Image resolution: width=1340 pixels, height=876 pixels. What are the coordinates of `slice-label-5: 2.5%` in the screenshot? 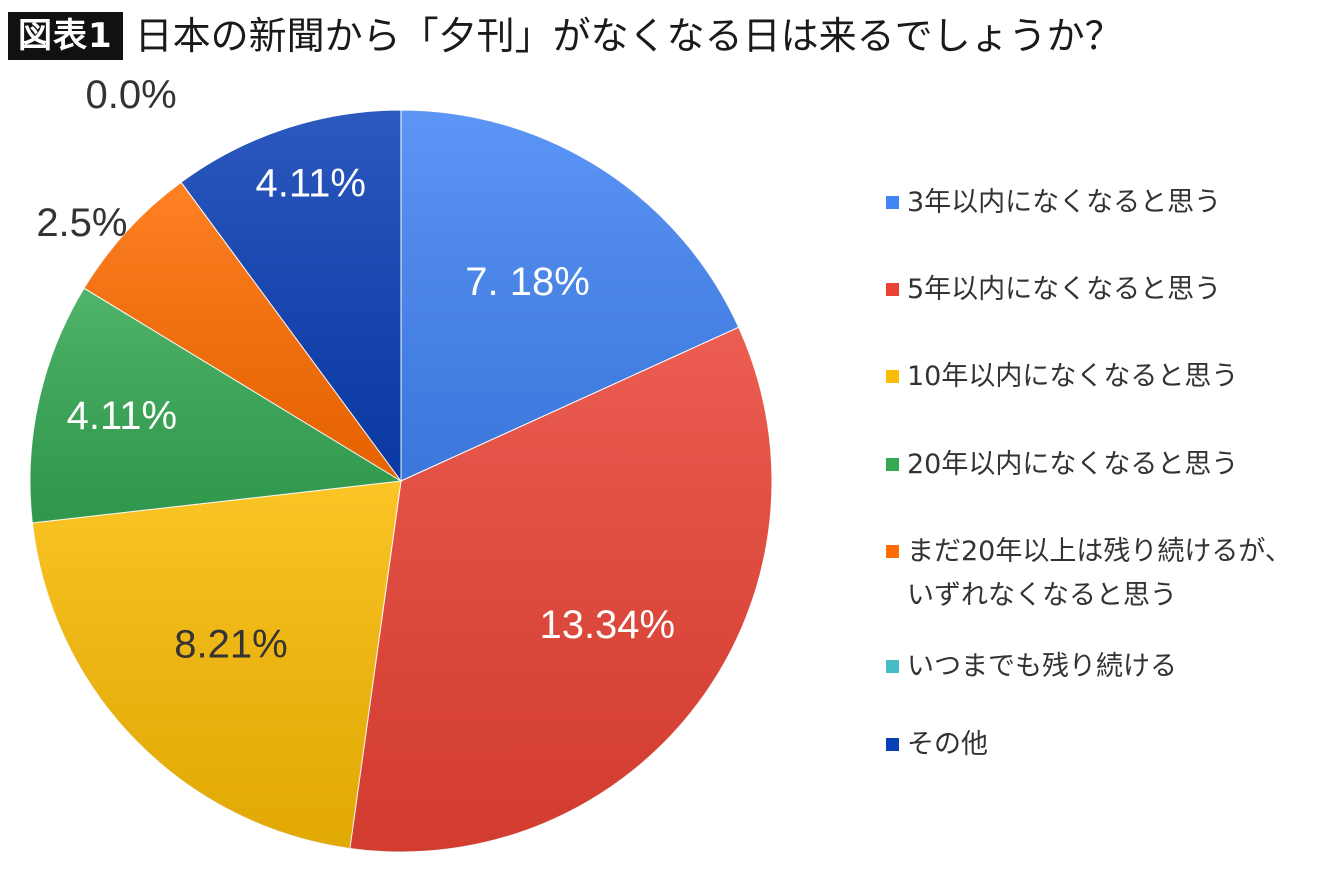 It's located at (81, 223).